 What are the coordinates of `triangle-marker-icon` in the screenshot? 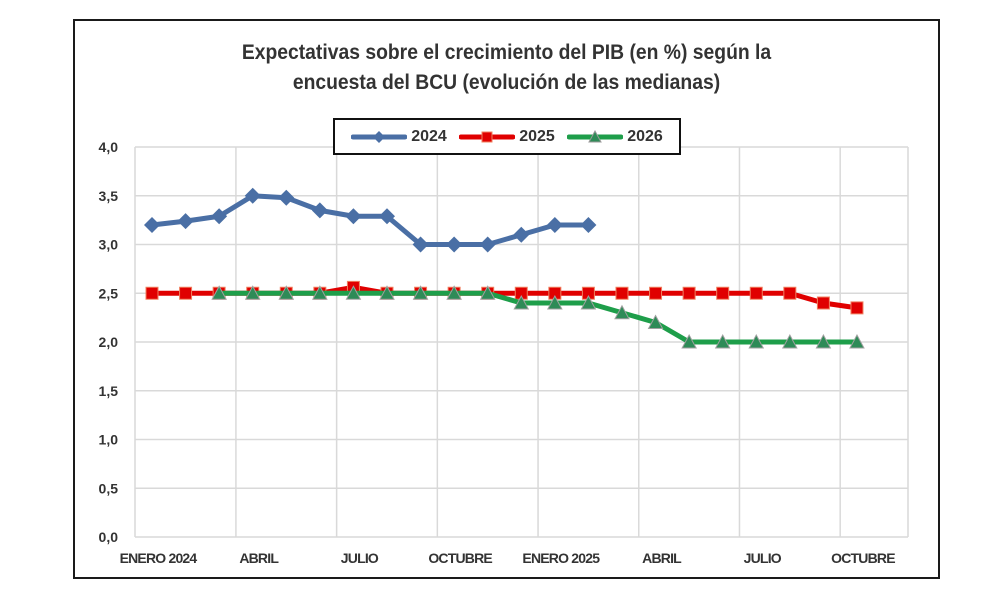 It's located at (595, 135).